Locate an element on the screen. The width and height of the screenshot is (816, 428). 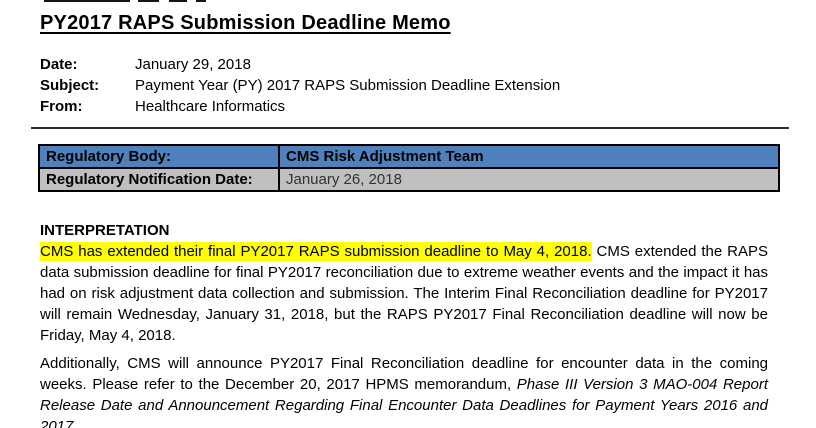
interpretation-heading: INTERPRETATION is located at coordinates (105, 230).